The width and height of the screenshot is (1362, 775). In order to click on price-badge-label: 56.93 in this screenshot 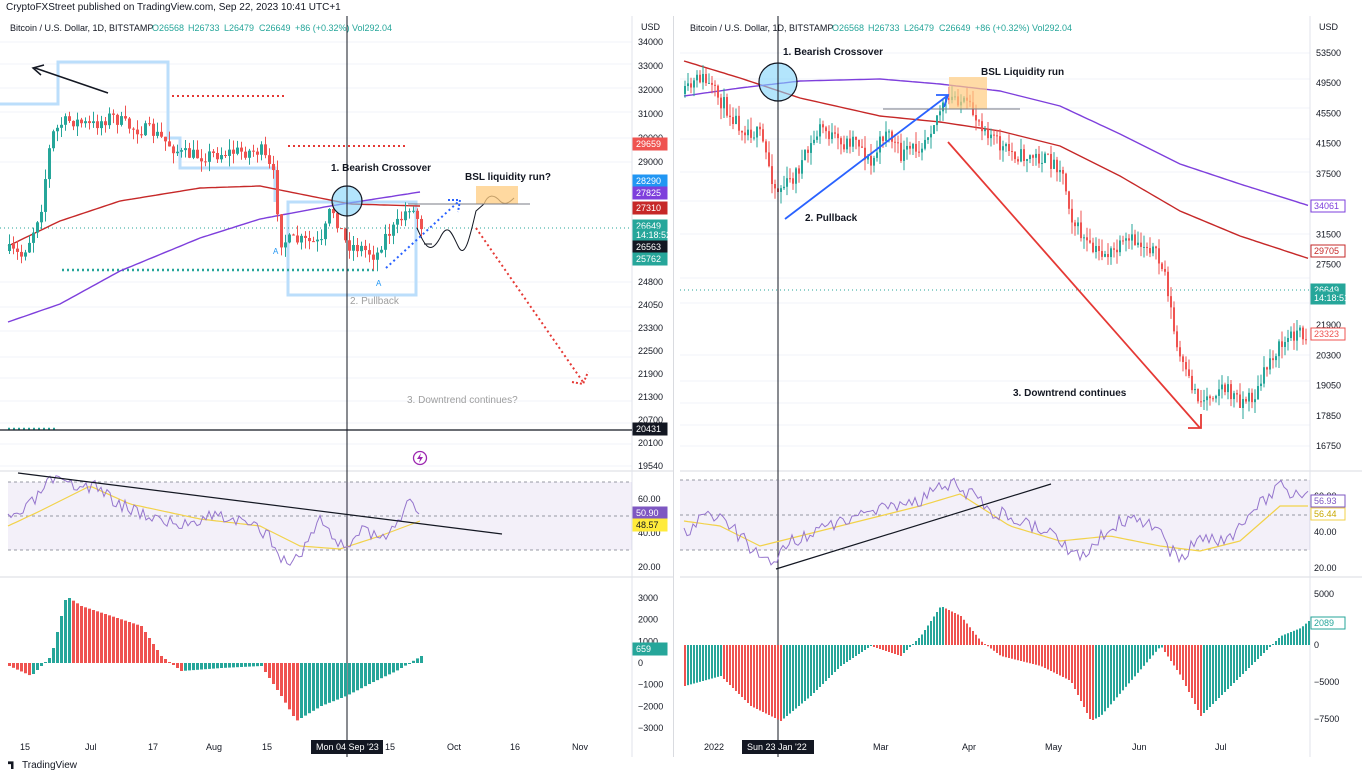, I will do `click(1325, 501)`.